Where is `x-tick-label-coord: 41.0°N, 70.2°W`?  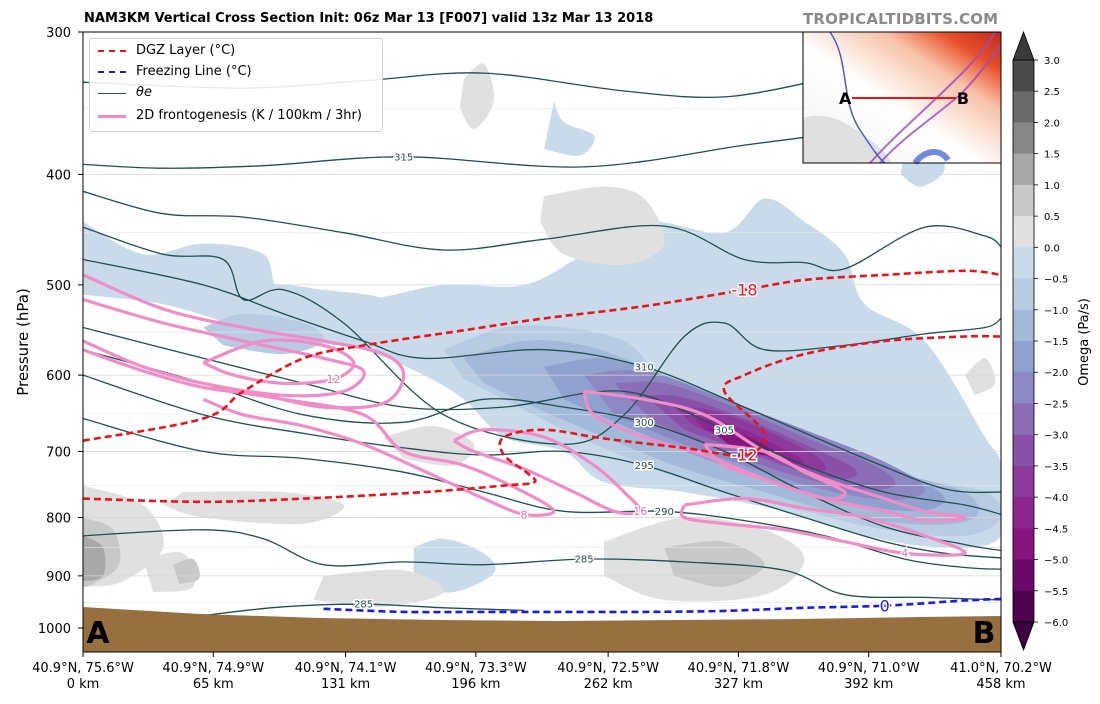
x-tick-label-coord: 41.0°N, 70.2°W is located at coordinates (1001, 668).